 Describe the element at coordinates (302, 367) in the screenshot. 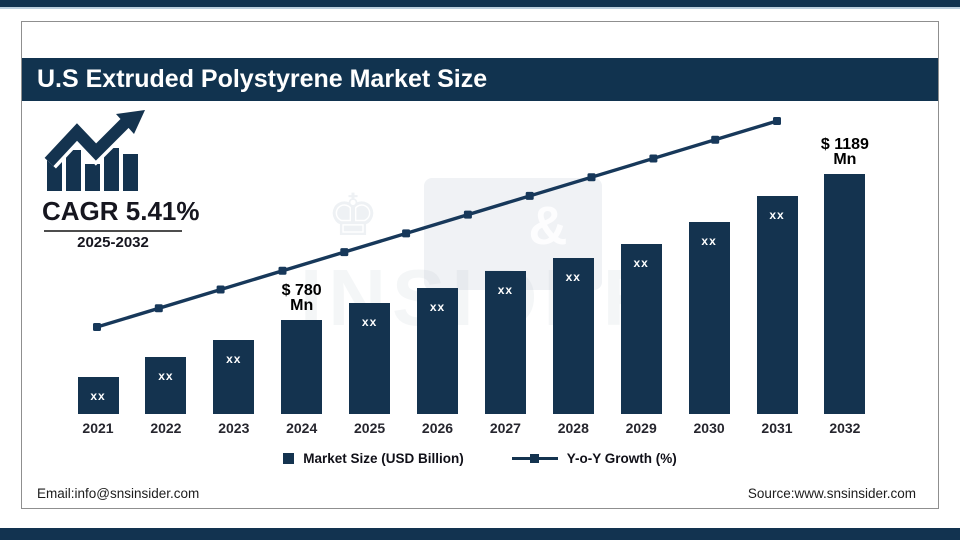

I see `bar-2024` at that location.